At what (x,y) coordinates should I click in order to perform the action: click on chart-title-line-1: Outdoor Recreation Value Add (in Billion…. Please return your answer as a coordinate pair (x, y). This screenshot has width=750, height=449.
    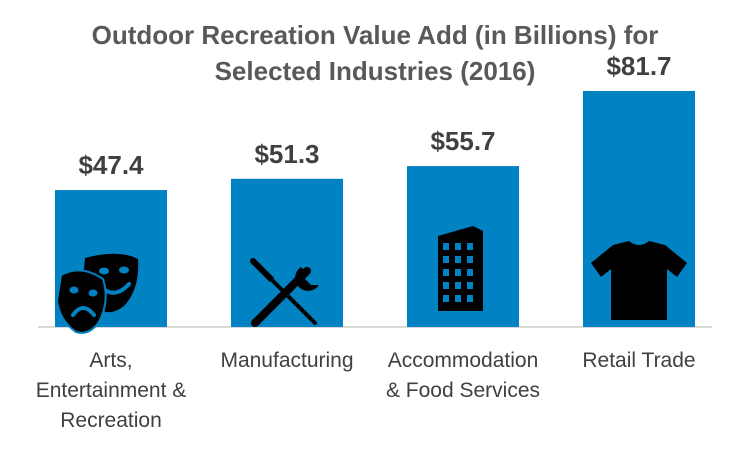
    Looking at the image, I should click on (375, 35).